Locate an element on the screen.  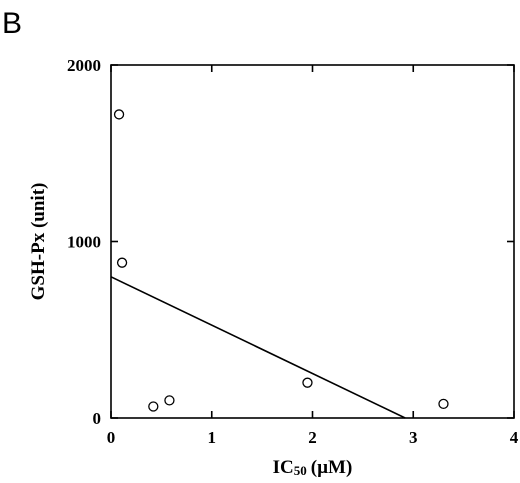
x-axis-title-main: IC is located at coordinates (283, 467).